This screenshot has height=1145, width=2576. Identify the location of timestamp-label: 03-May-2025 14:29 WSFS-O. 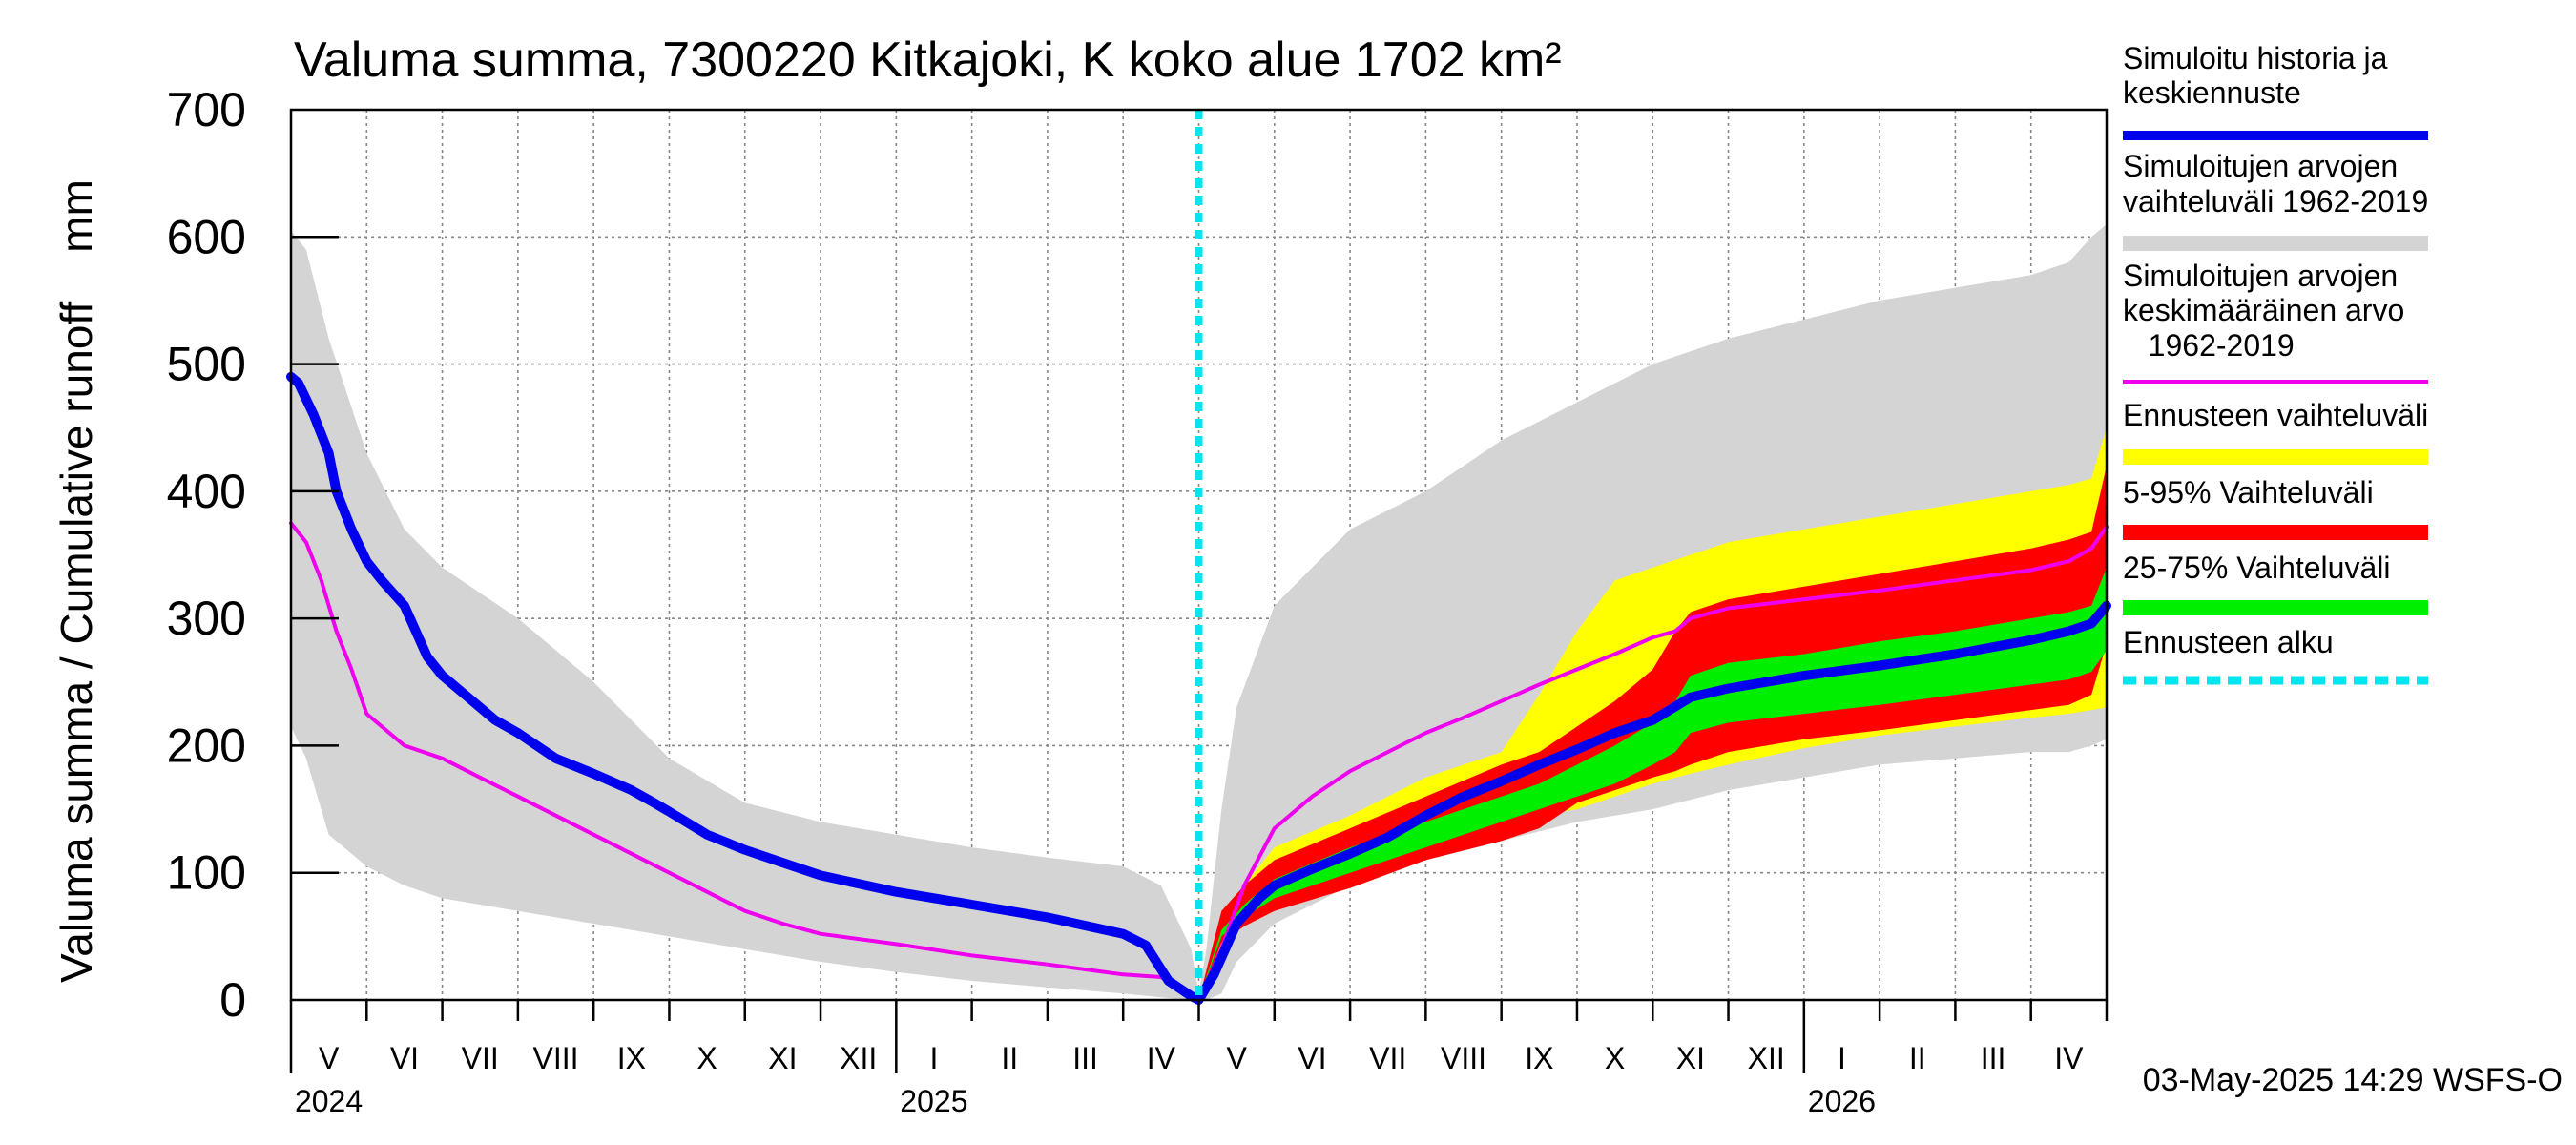
(2353, 1080).